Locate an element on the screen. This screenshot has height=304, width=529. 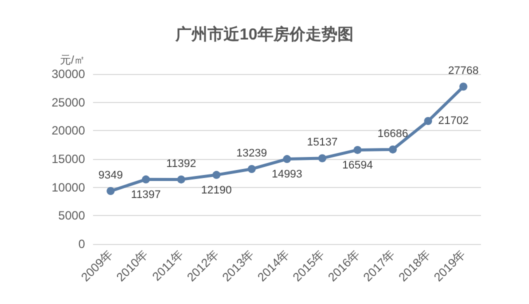
y-tick-label: 5000 is located at coordinates (72, 215).